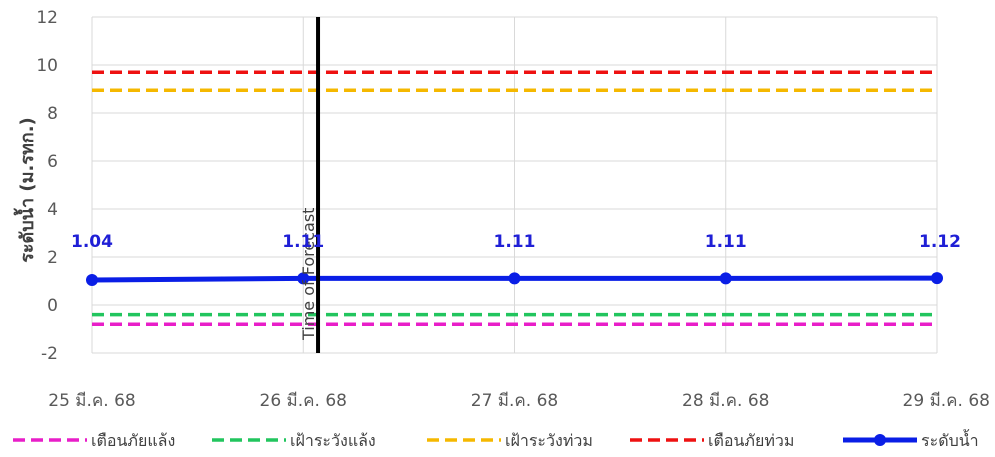 Image resolution: width=995 pixels, height=457 pixels. What do you see at coordinates (514, 401) in the screenshot?
I see `x-tick-label: 27 มี.ค. 68` at bounding box center [514, 401].